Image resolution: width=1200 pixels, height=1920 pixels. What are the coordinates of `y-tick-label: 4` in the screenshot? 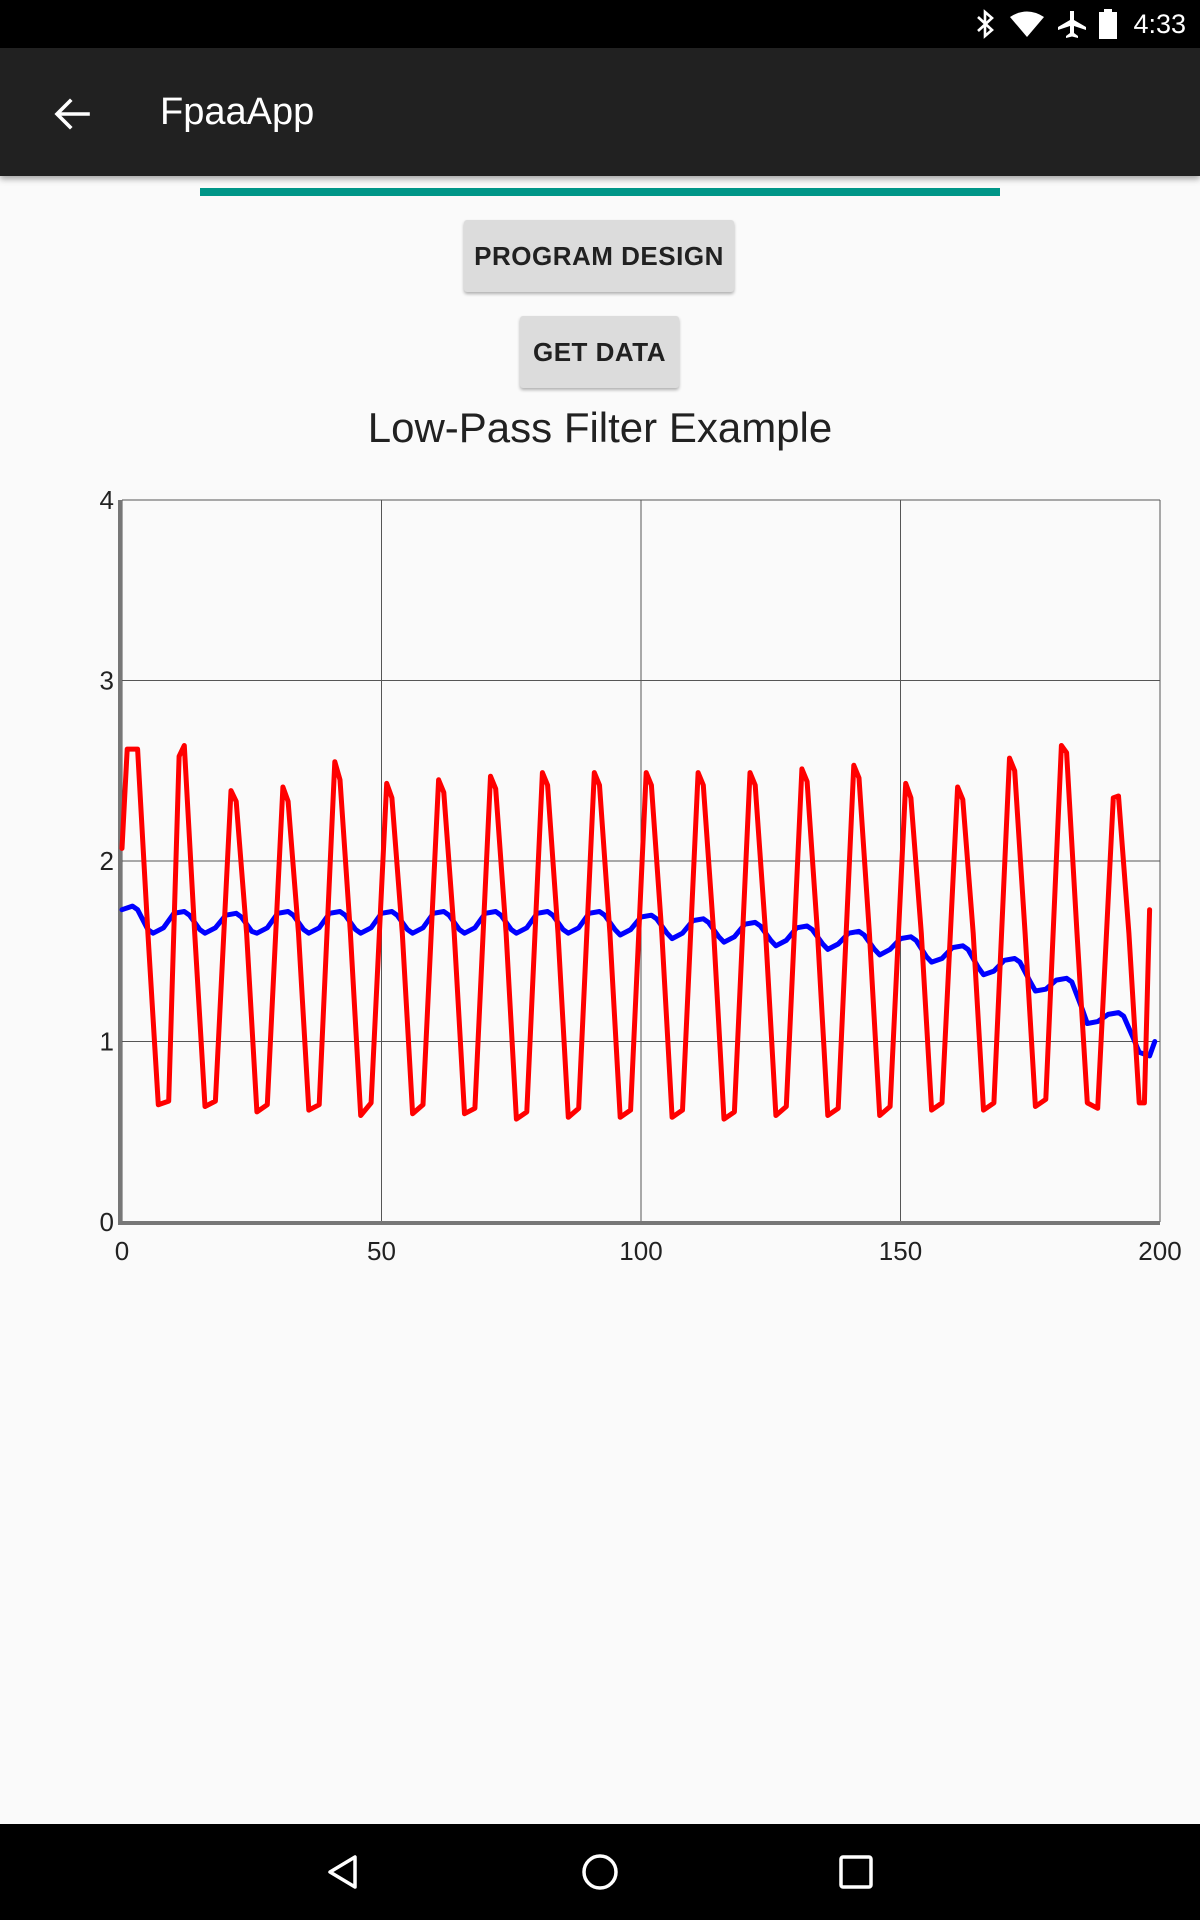 It's located at (107, 500).